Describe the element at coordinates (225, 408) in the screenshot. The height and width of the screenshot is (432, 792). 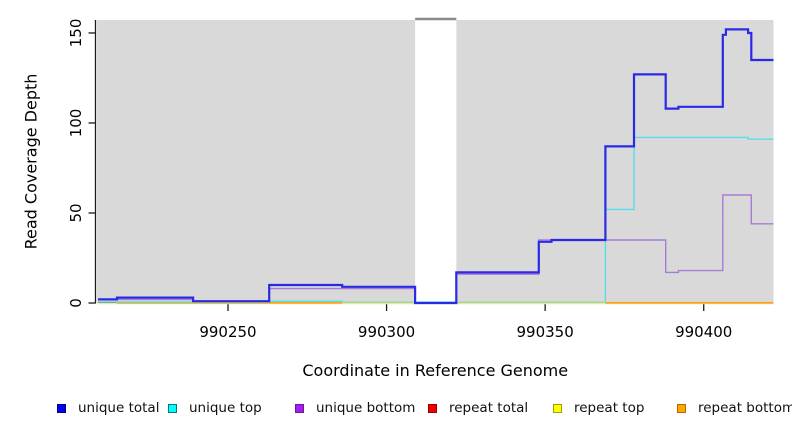
I see `legend-label: unique top` at that location.